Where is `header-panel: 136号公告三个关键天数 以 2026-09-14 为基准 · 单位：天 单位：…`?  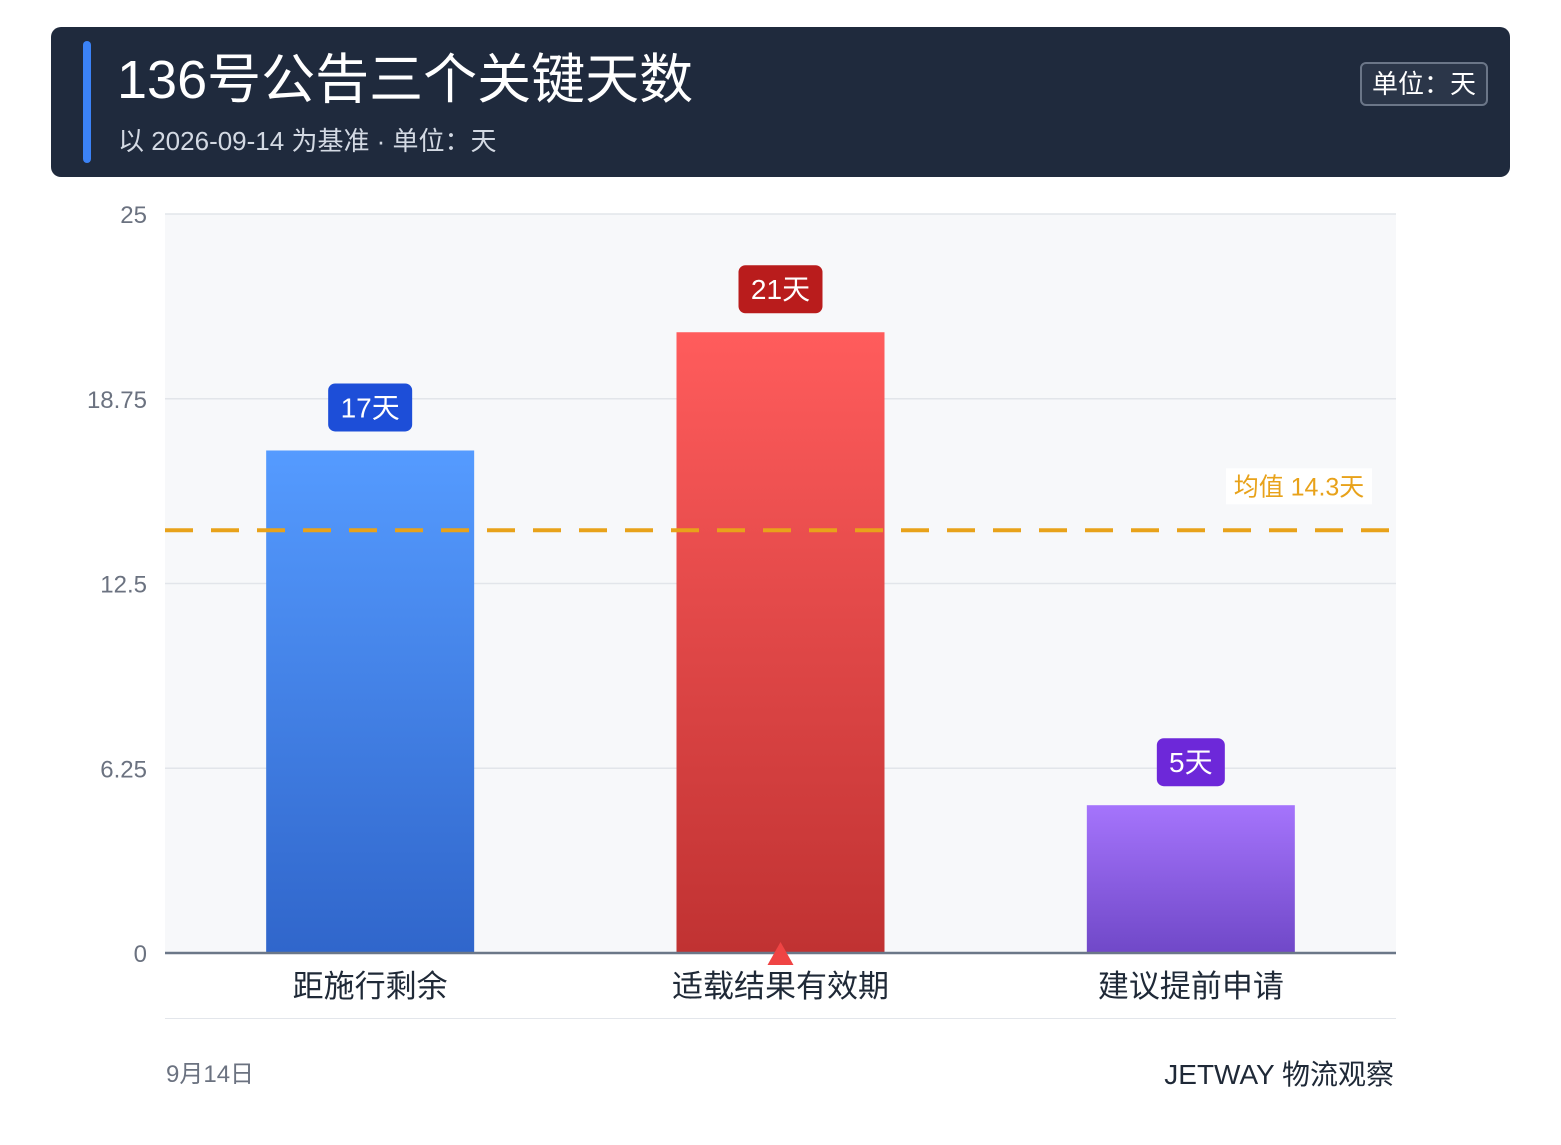
header-panel: 136号公告三个关键天数 以 2026-09-14 为基准 · 单位：天 单位：… is located at coordinates (780, 102).